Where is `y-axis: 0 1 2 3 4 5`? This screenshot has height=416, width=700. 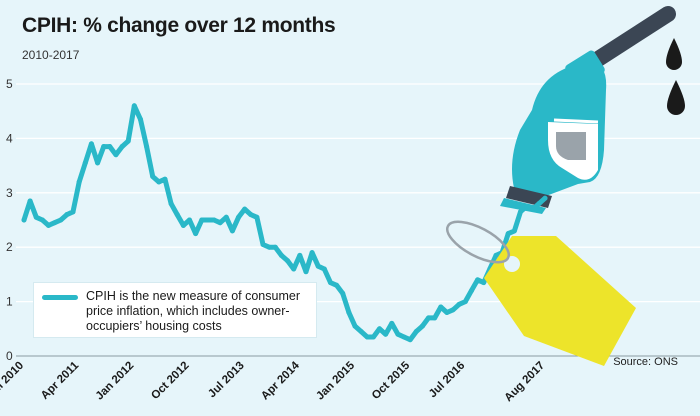
y-axis: 0 1 2 3 4 5 is located at coordinates (9, 220).